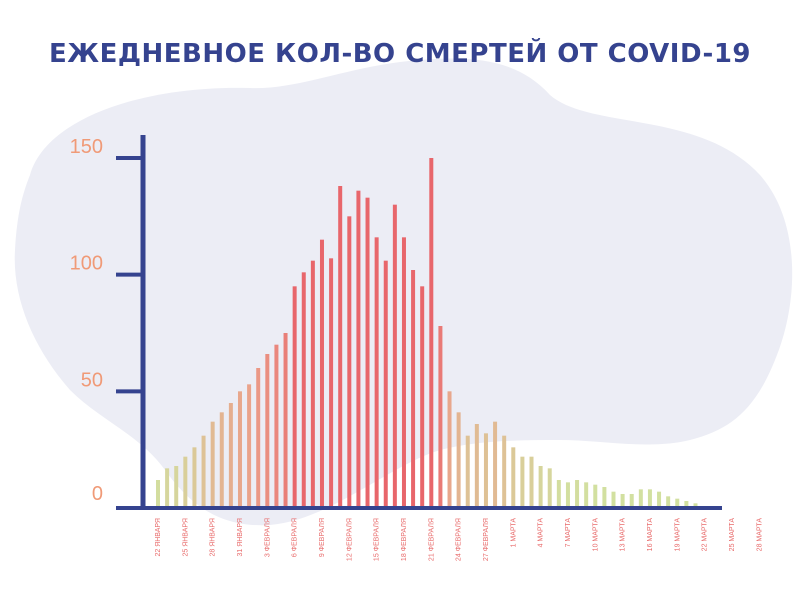 The width and height of the screenshot is (800, 600). Describe the element at coordinates (595, 535) in the screenshot. I see `x-tick-label: 10 МАРТА` at that location.